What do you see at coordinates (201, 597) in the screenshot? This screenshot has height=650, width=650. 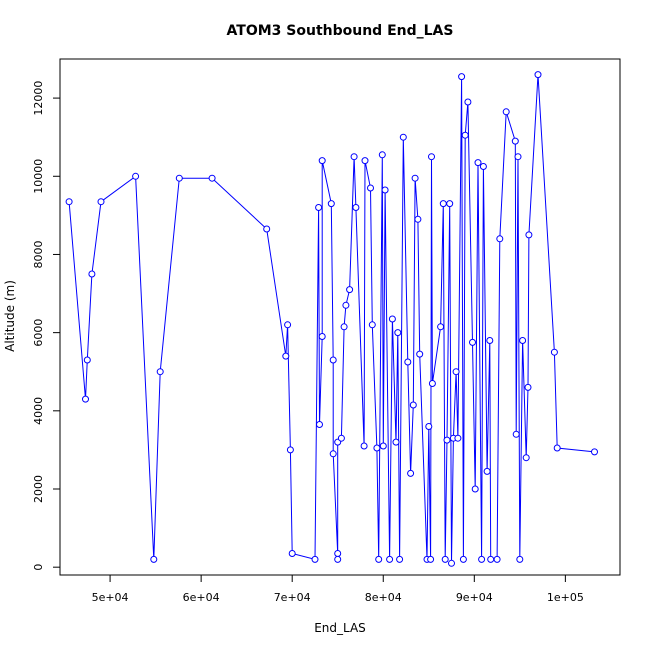 I see `x-tick-label: 6e+04` at bounding box center [201, 597].